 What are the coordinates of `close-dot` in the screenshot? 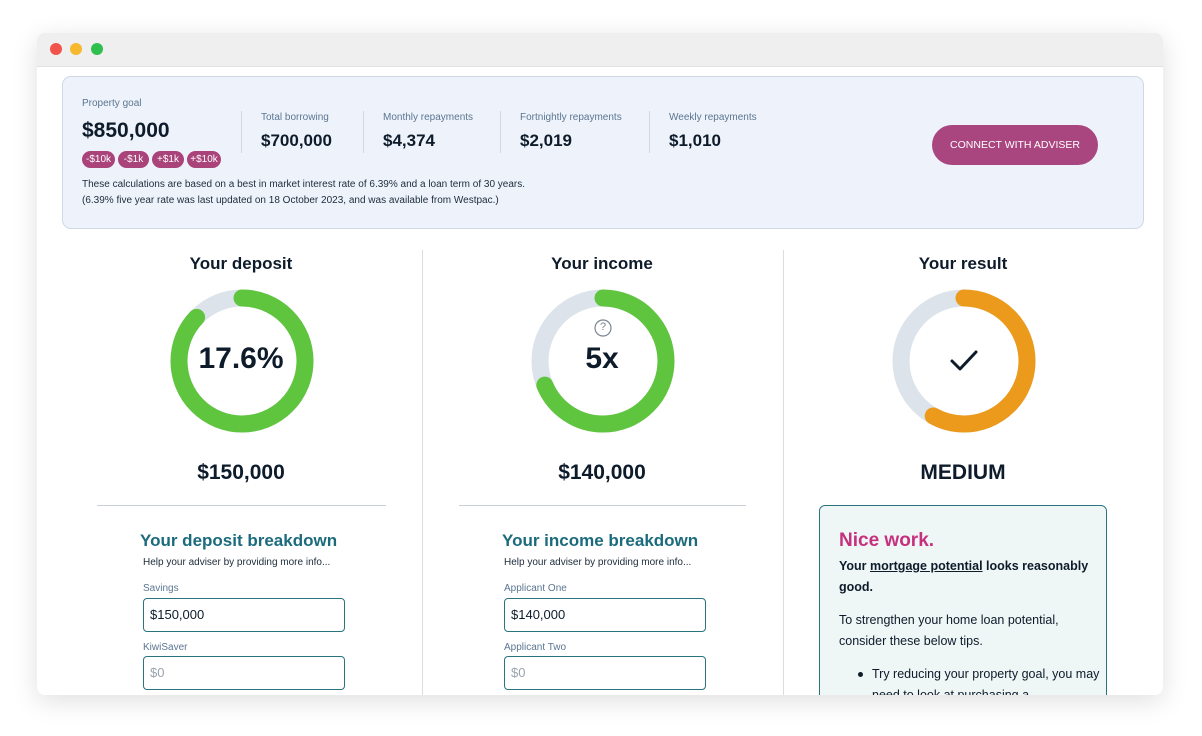 It's located at (56, 49).